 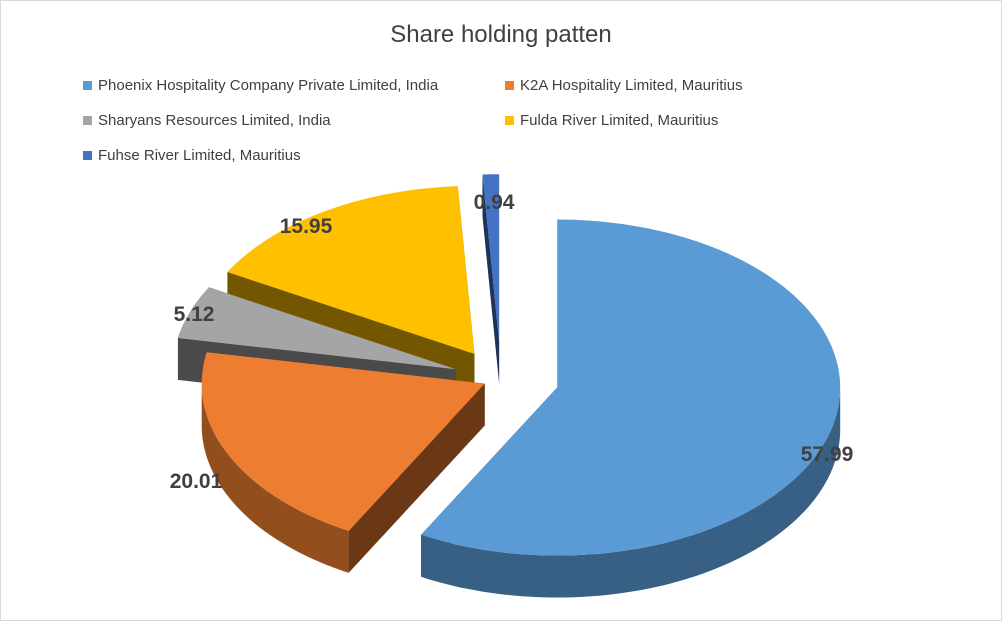 I want to click on legend-label: Fuhse River Limited, Mauritius, so click(x=199, y=155).